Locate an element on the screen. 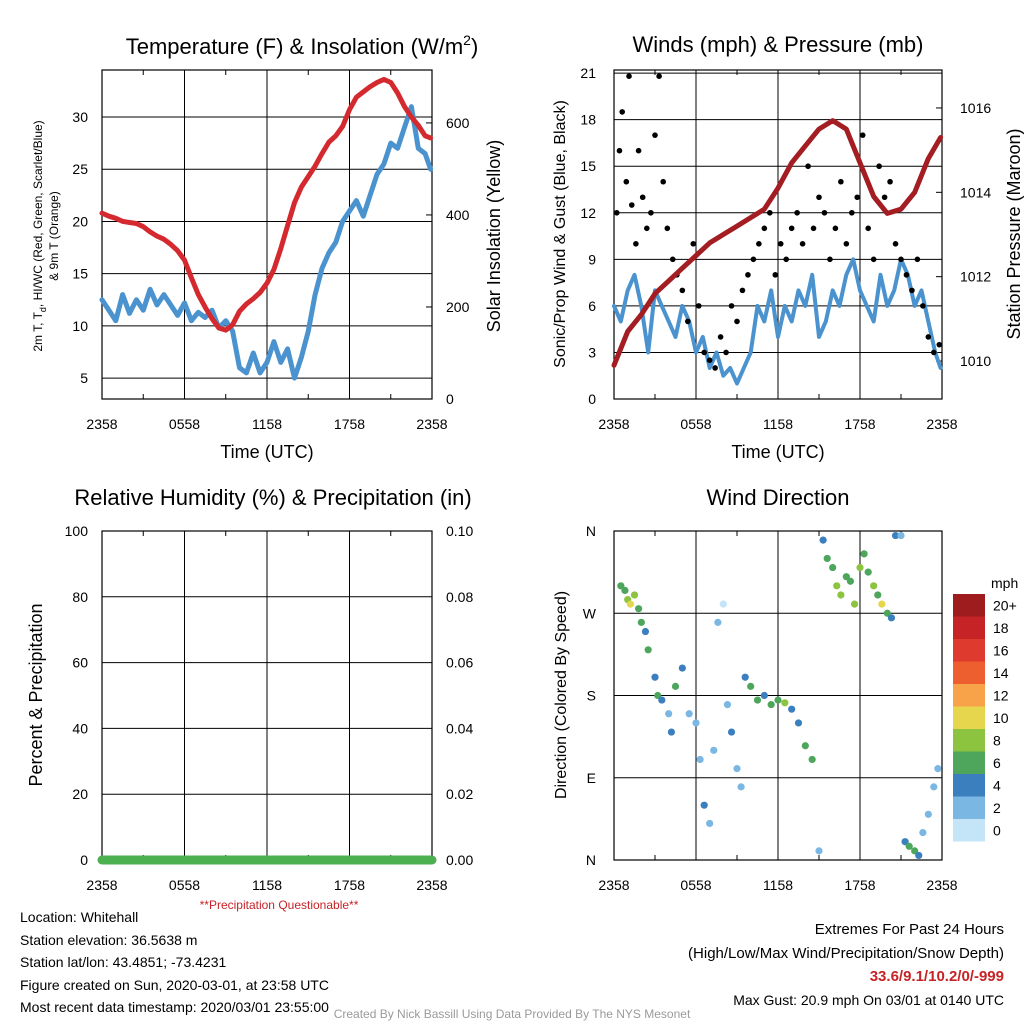 This screenshot has width=1024, height=1024. winds-y-tick-label: 0 is located at coordinates (592, 399).